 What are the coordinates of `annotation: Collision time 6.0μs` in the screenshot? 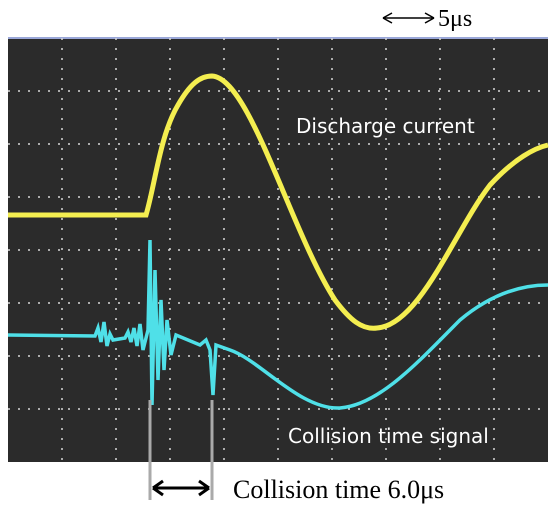 It's located at (338, 489).